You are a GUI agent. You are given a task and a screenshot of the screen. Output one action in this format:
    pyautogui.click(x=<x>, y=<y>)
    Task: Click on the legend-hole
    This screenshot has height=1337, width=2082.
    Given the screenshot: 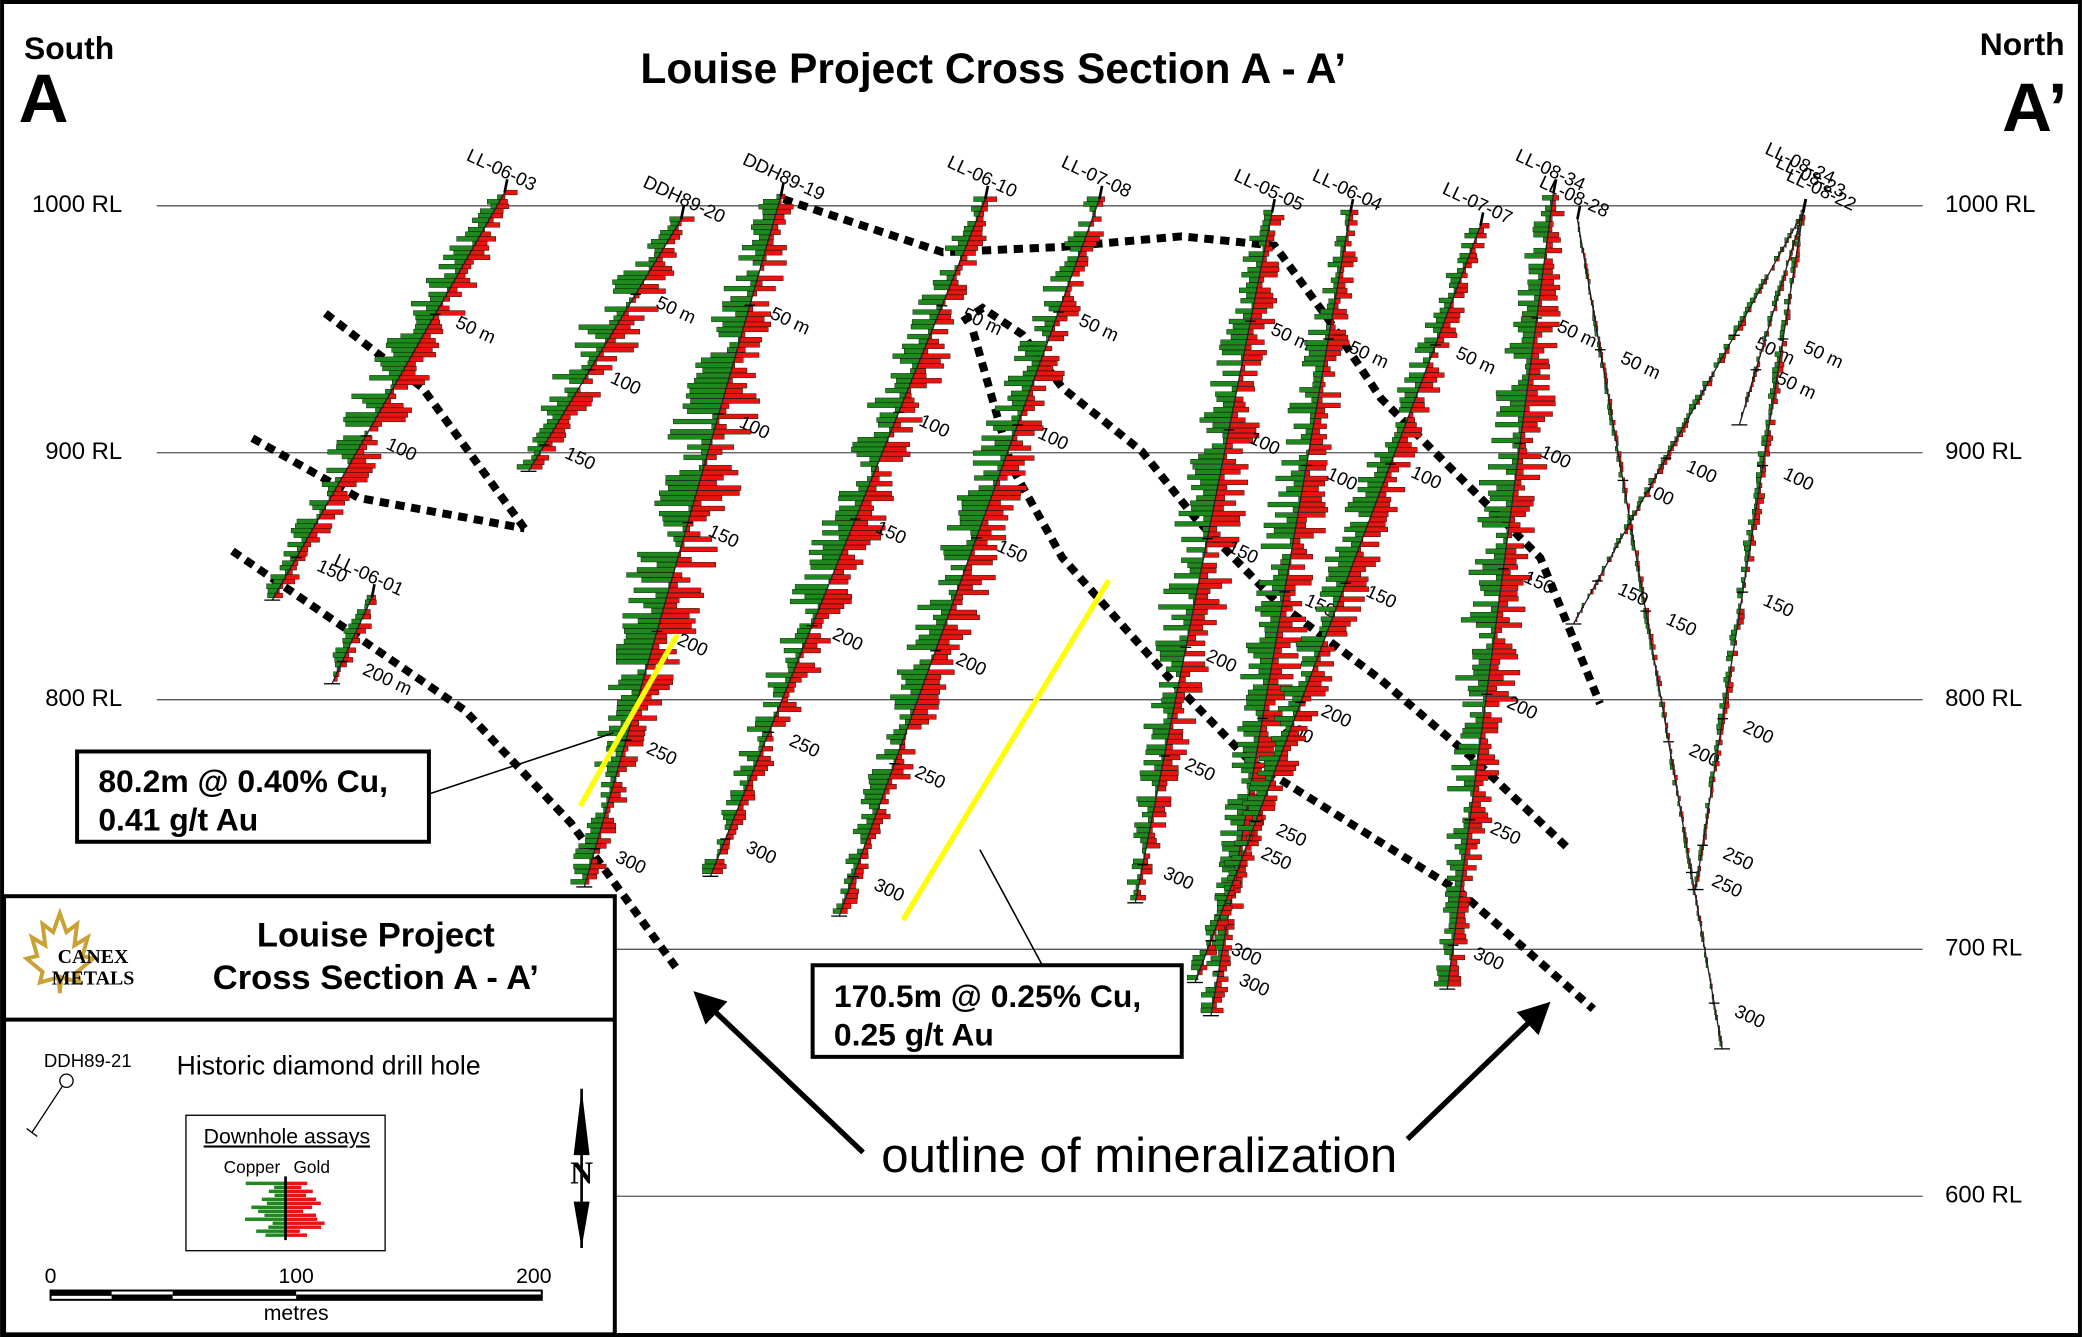 What is the action you would take?
    pyautogui.click(x=47, y=1109)
    